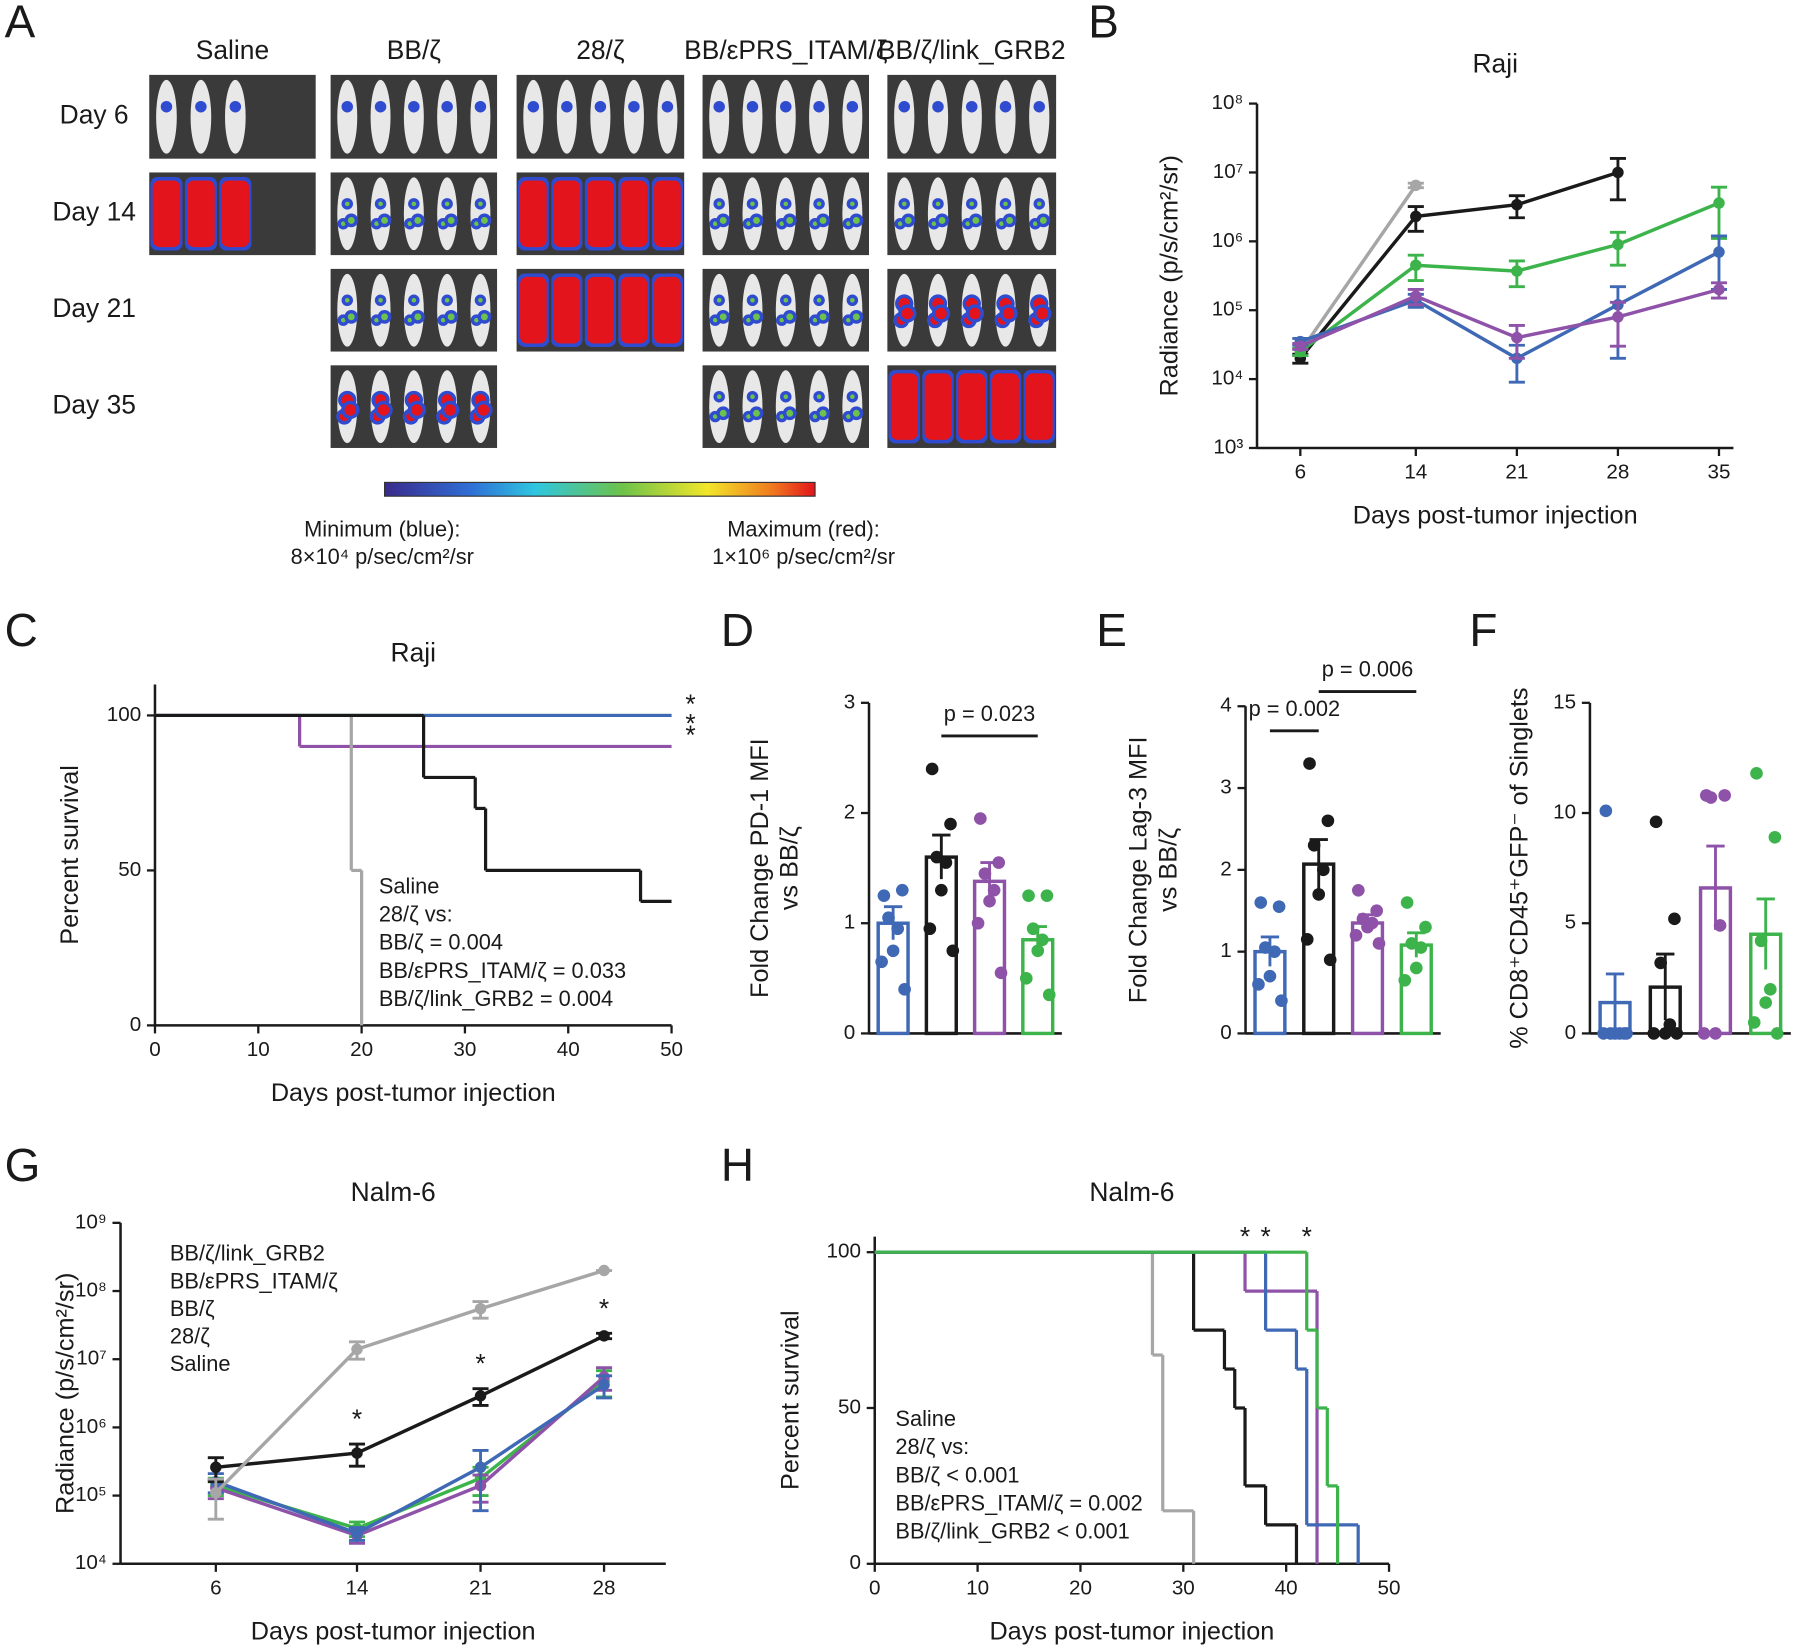 Image resolution: width=1800 pixels, height=1649 pixels. I want to click on y-axis-label: Percent survival, so click(70, 855).